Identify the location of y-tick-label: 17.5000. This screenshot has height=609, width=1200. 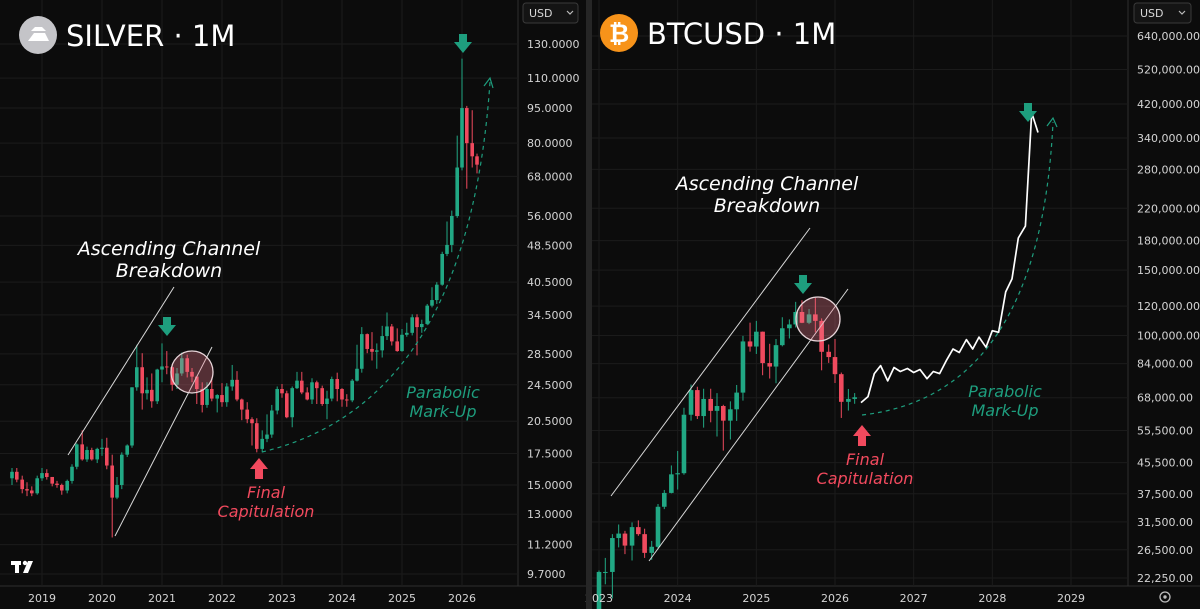
(550, 454).